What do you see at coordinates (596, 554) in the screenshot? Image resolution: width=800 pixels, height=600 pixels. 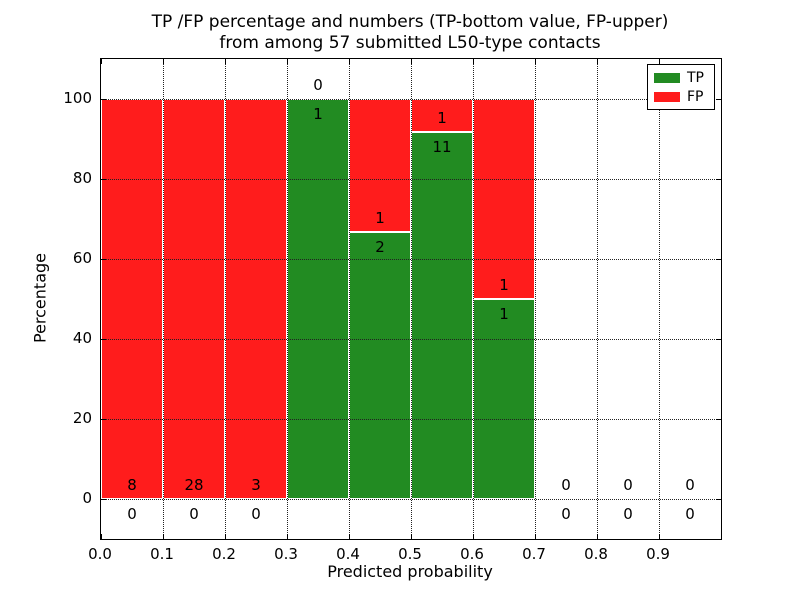 I see `x-tick-label: 0.8` at bounding box center [596, 554].